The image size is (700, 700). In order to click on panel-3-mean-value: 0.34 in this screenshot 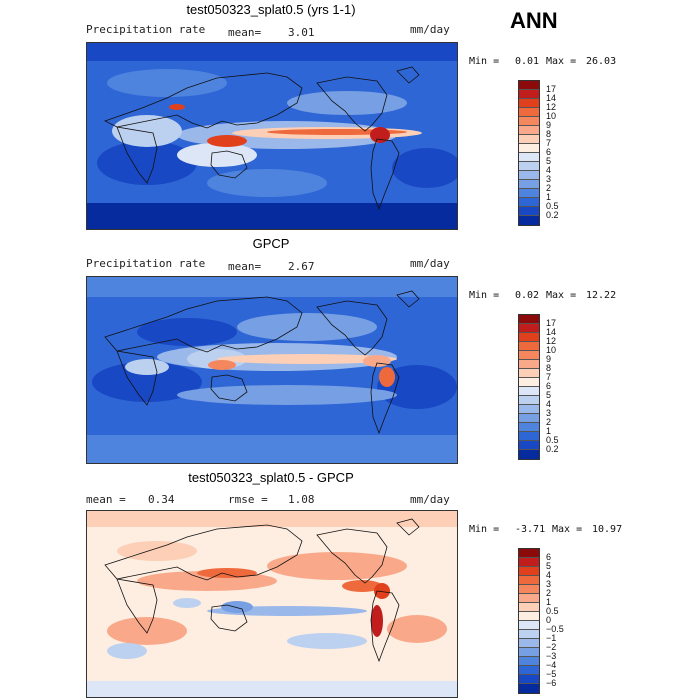, I will do `click(161, 499)`.